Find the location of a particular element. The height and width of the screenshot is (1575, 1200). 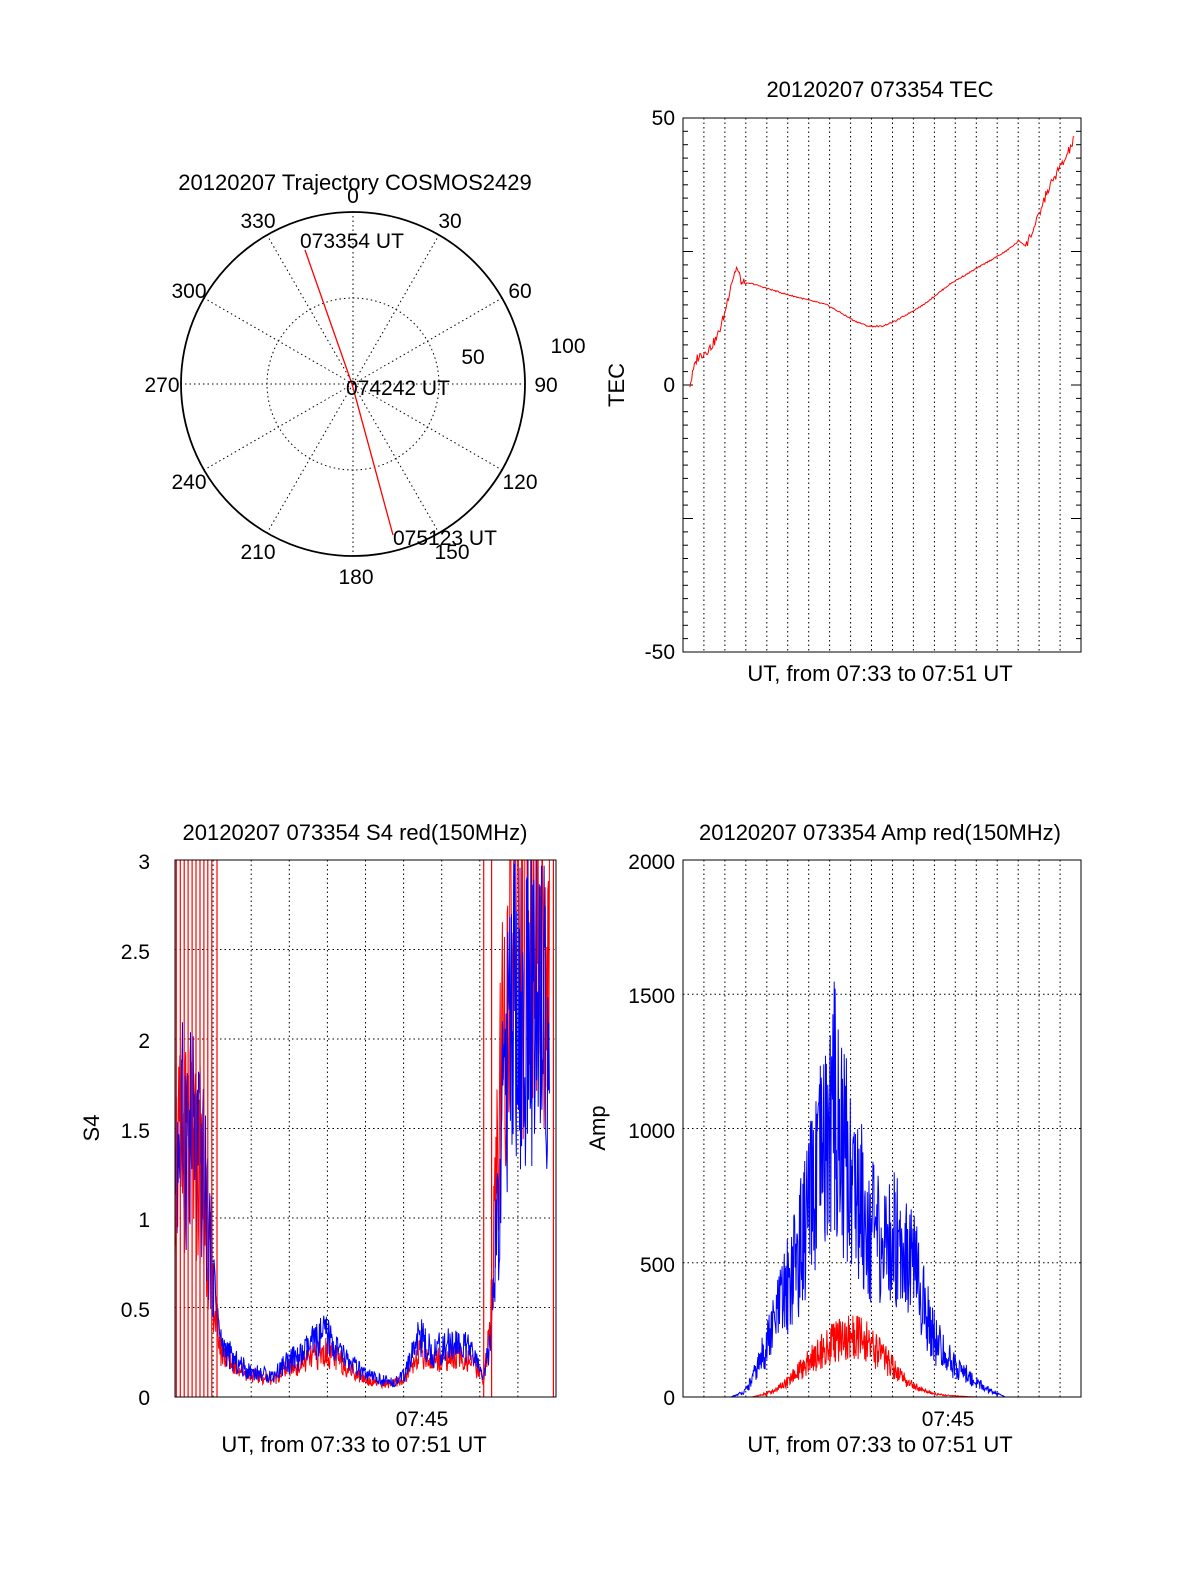

polar-title: 20120207 Trajectory COSMOS2429 is located at coordinates (354, 182).